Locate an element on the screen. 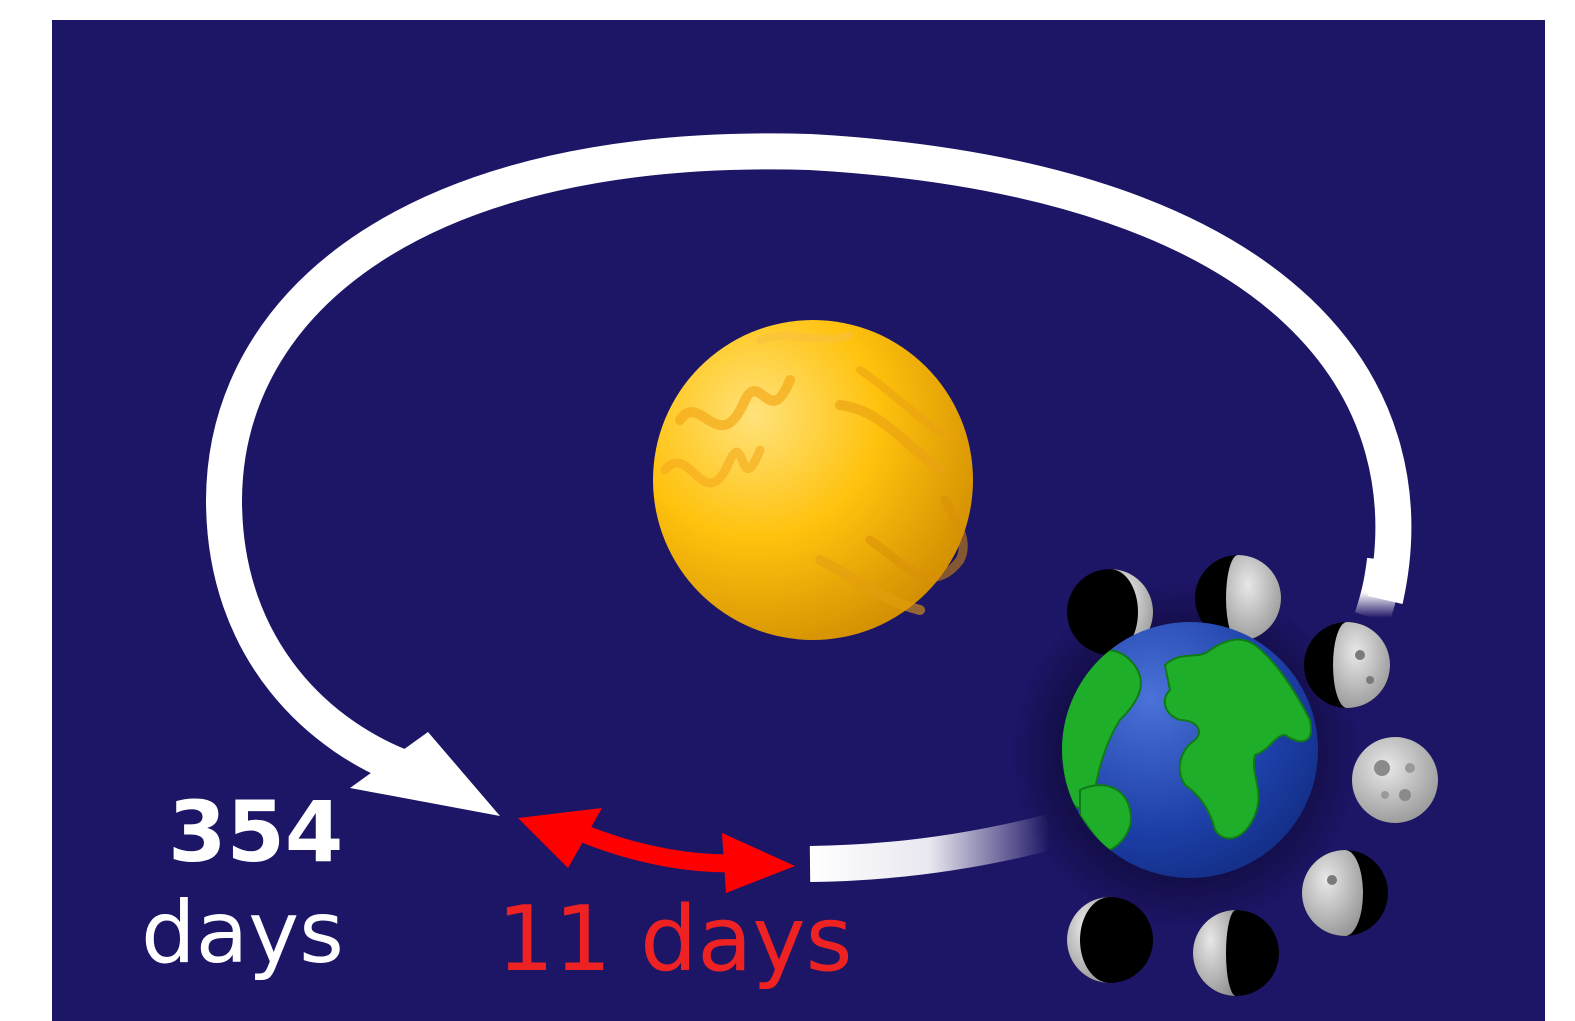 This screenshot has height=1021, width=1575. lunar-year-value: 354 is located at coordinates (256, 832).